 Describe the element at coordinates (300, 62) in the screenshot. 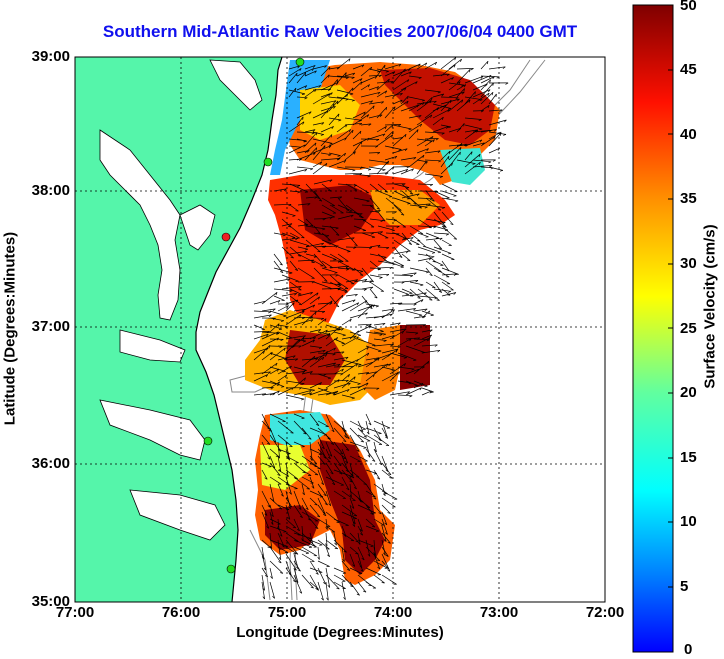

I see `station-marker` at that location.